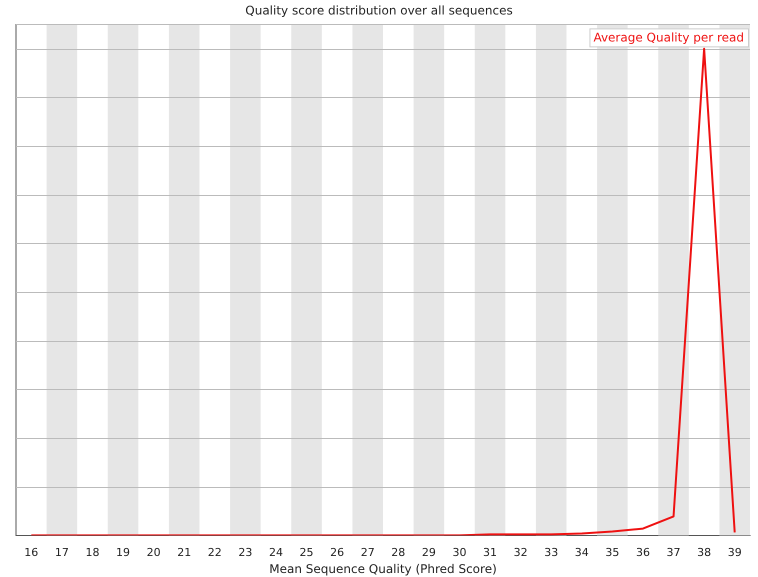  What do you see at coordinates (61, 552) in the screenshot?
I see `x-tick-label: 17` at bounding box center [61, 552].